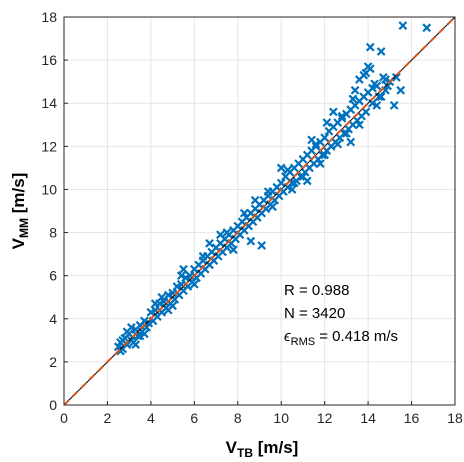 Image resolution: width=464 pixels, height=462 pixels. Describe the element at coordinates (53, 276) in the screenshot. I see `y-tick-label: 6` at that location.